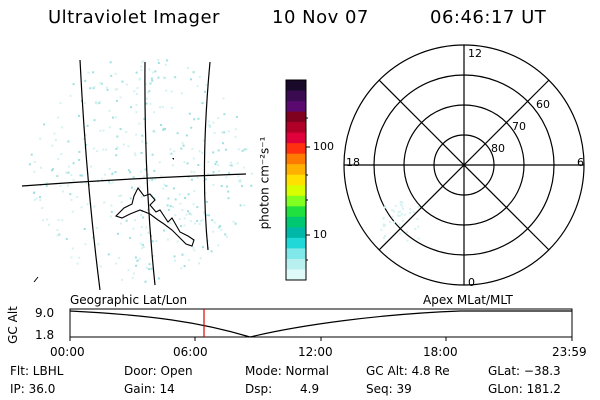 This screenshot has height=400, width=600. What do you see at coordinates (129, 300) in the screenshot?
I see `track-left-title: Geographic Lat/Lon` at bounding box center [129, 300].